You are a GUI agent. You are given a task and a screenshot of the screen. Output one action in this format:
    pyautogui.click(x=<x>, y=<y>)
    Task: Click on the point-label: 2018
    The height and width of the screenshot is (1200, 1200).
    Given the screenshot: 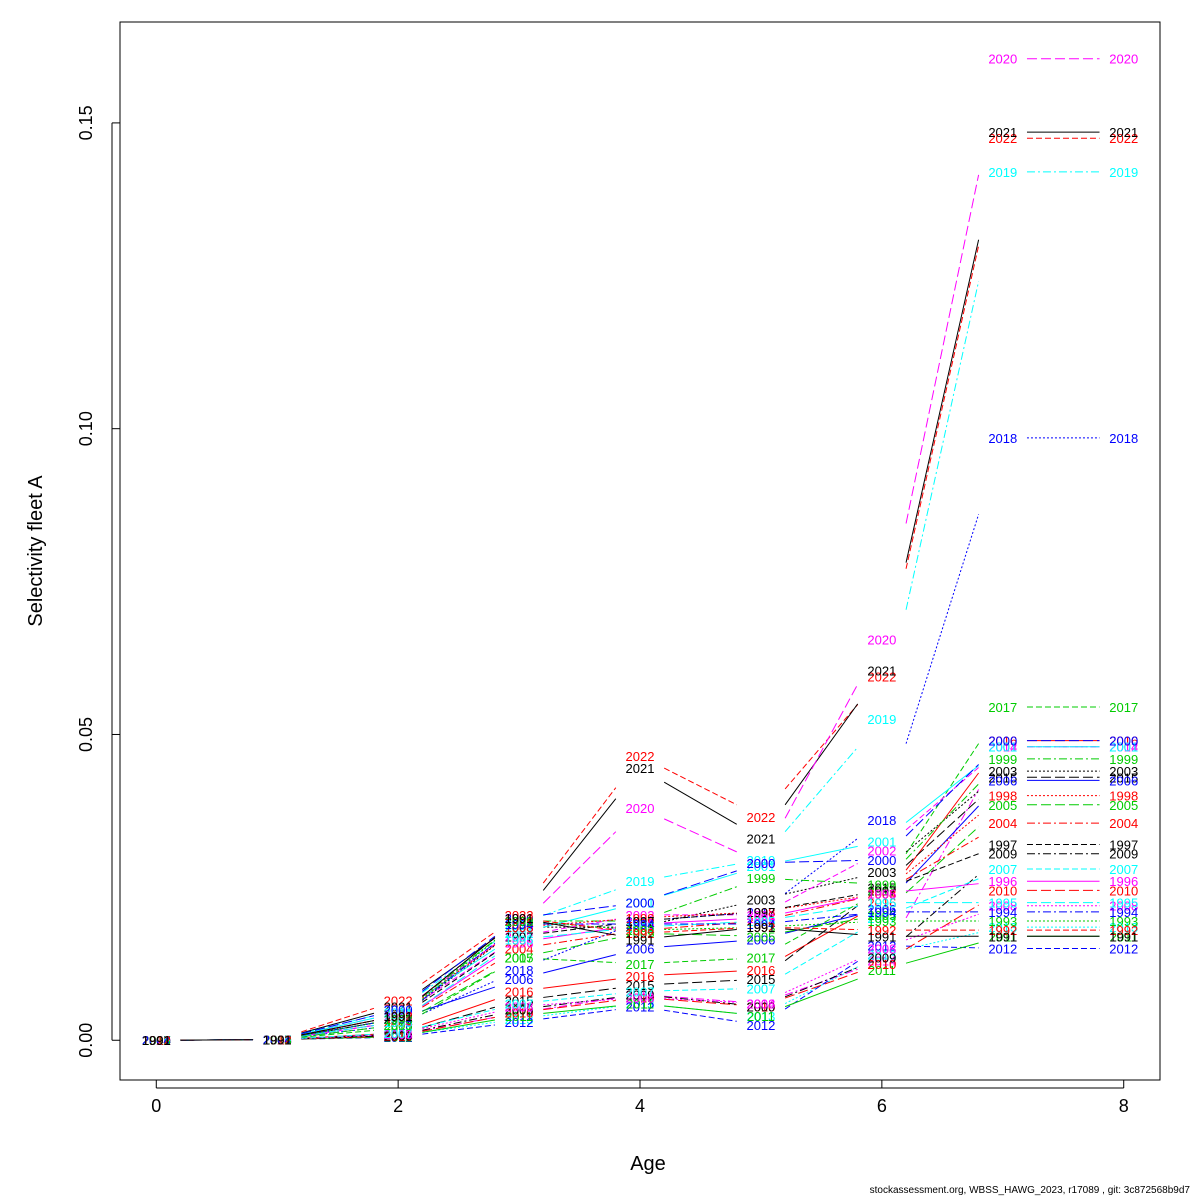 What is the action you would take?
    pyautogui.click(x=1123, y=438)
    